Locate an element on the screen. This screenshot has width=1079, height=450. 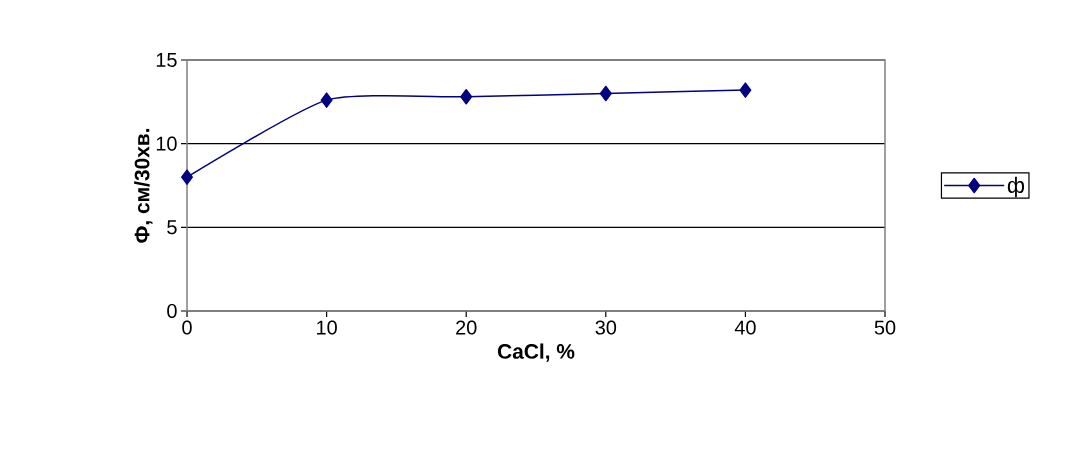
x-tick-label: 0 is located at coordinates (187, 327).